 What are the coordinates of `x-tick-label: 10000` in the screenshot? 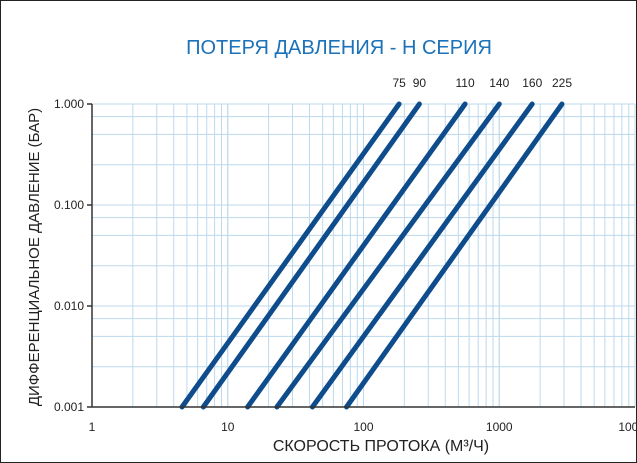 It's located at (627, 427).